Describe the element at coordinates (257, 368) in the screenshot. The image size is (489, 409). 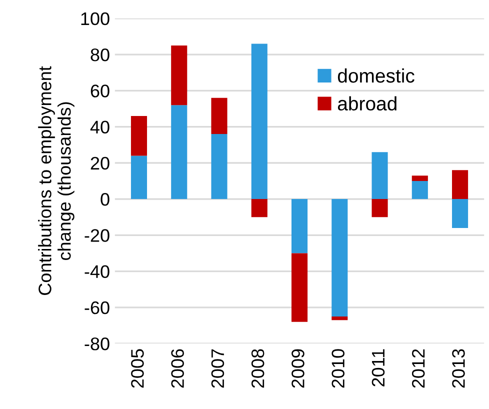
I see `x-tick-label: 2008` at that location.